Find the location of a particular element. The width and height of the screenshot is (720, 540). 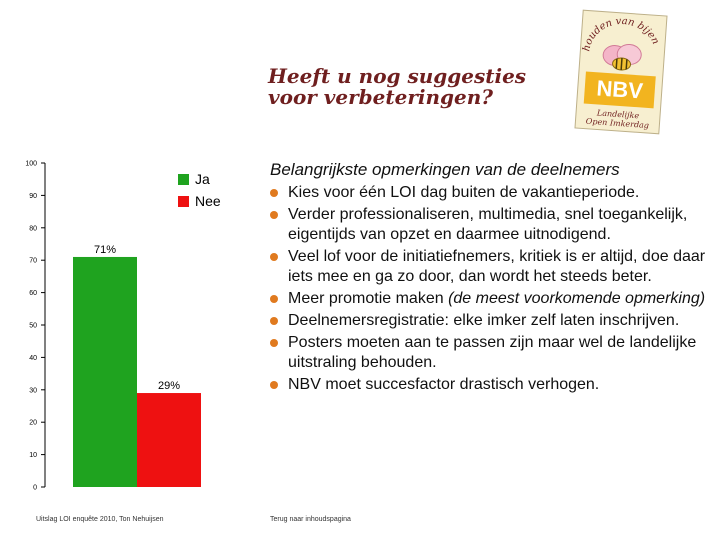

y-tick-label: 60 is located at coordinates (33, 293).